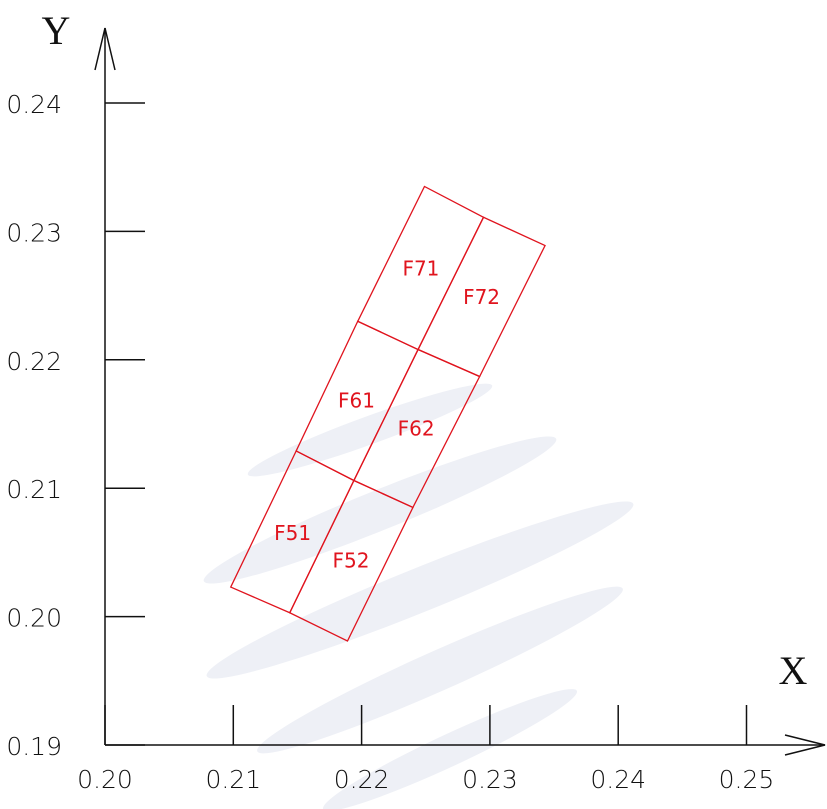 The height and width of the screenshot is (809, 827). What do you see at coordinates (34, 489) in the screenshot?
I see `y-tick-label: 0.21` at bounding box center [34, 489].